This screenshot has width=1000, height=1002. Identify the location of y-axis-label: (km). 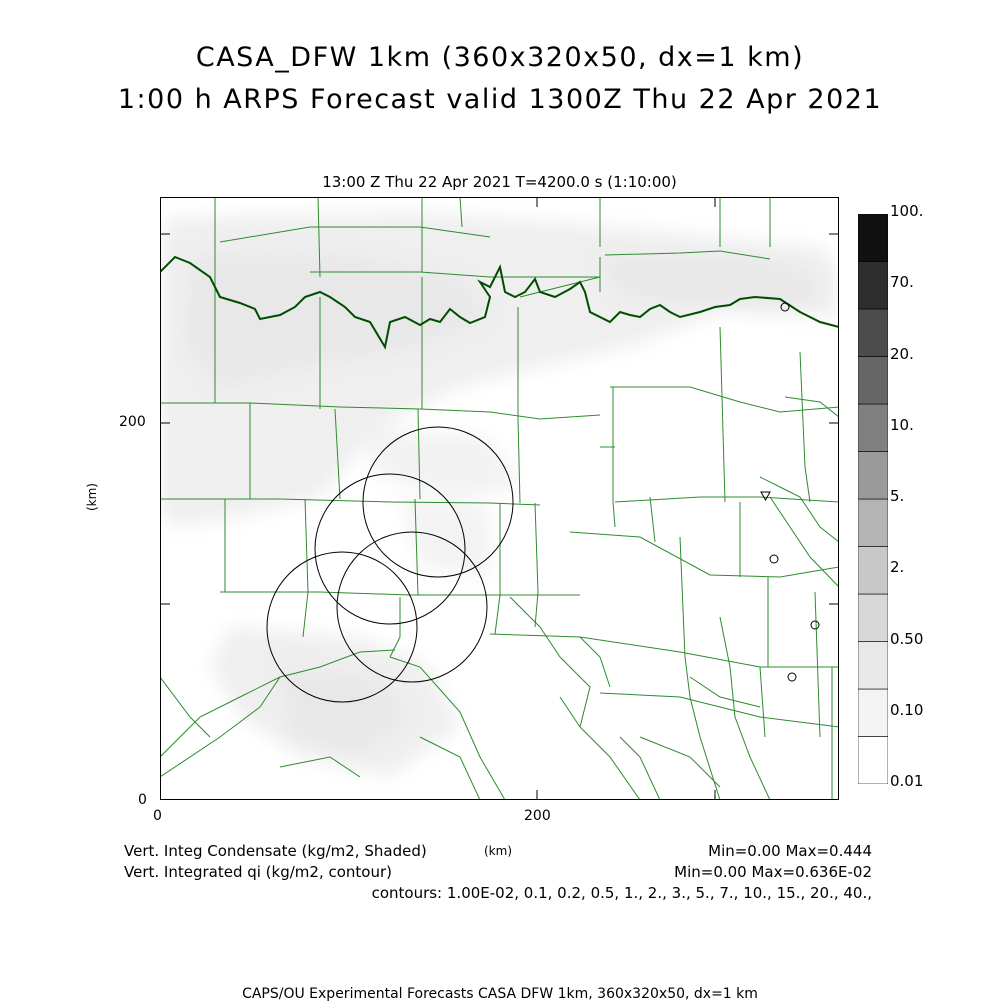
(92, 497).